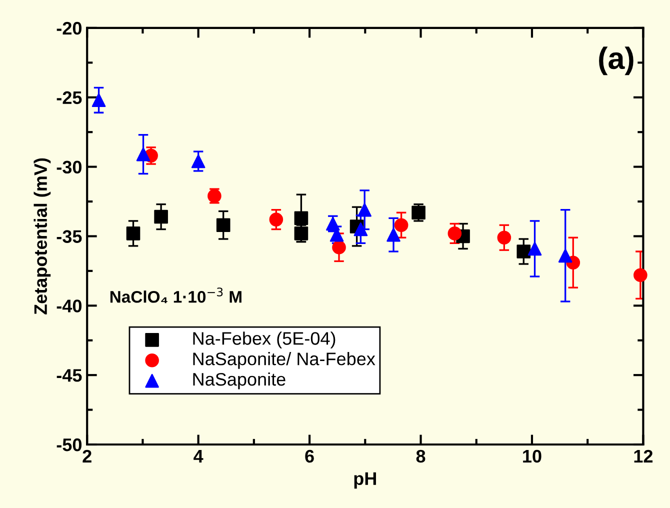  Describe the element at coordinates (309, 456) in the screenshot. I see `x-tick-label: 6` at that location.